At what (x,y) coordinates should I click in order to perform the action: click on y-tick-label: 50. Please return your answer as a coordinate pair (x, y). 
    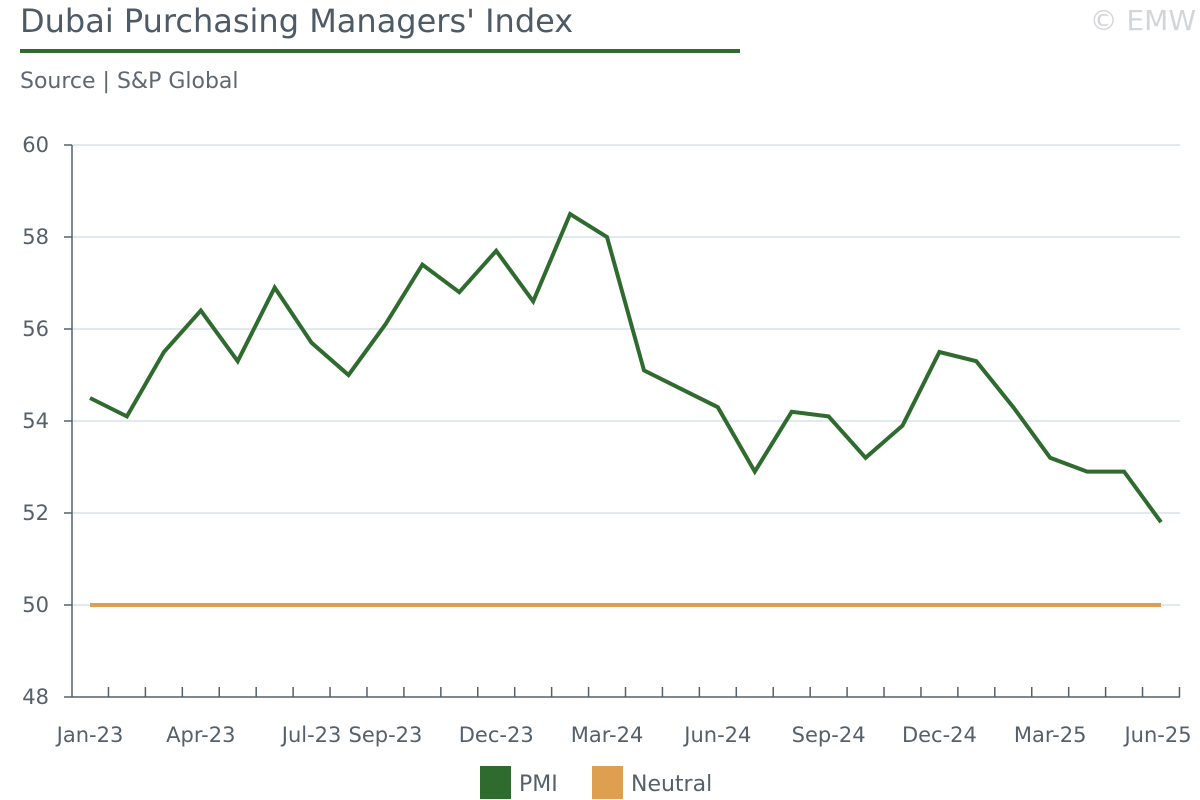
    Looking at the image, I should click on (35, 605).